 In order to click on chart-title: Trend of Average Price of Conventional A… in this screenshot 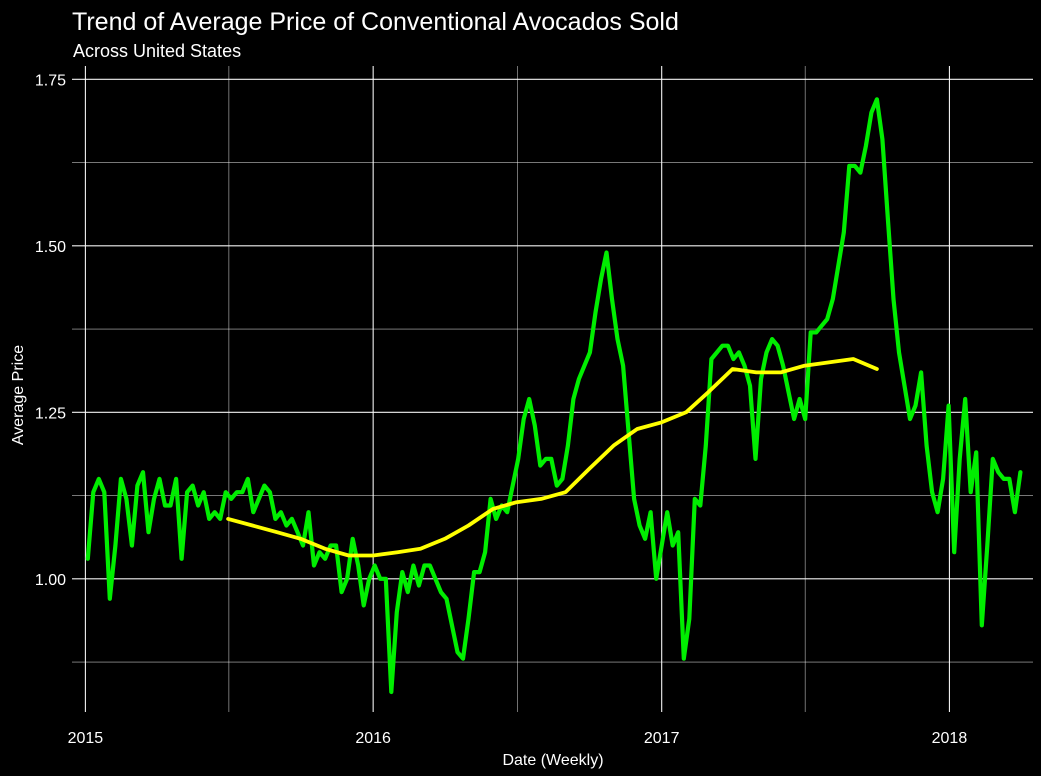, I will do `click(375, 22)`.